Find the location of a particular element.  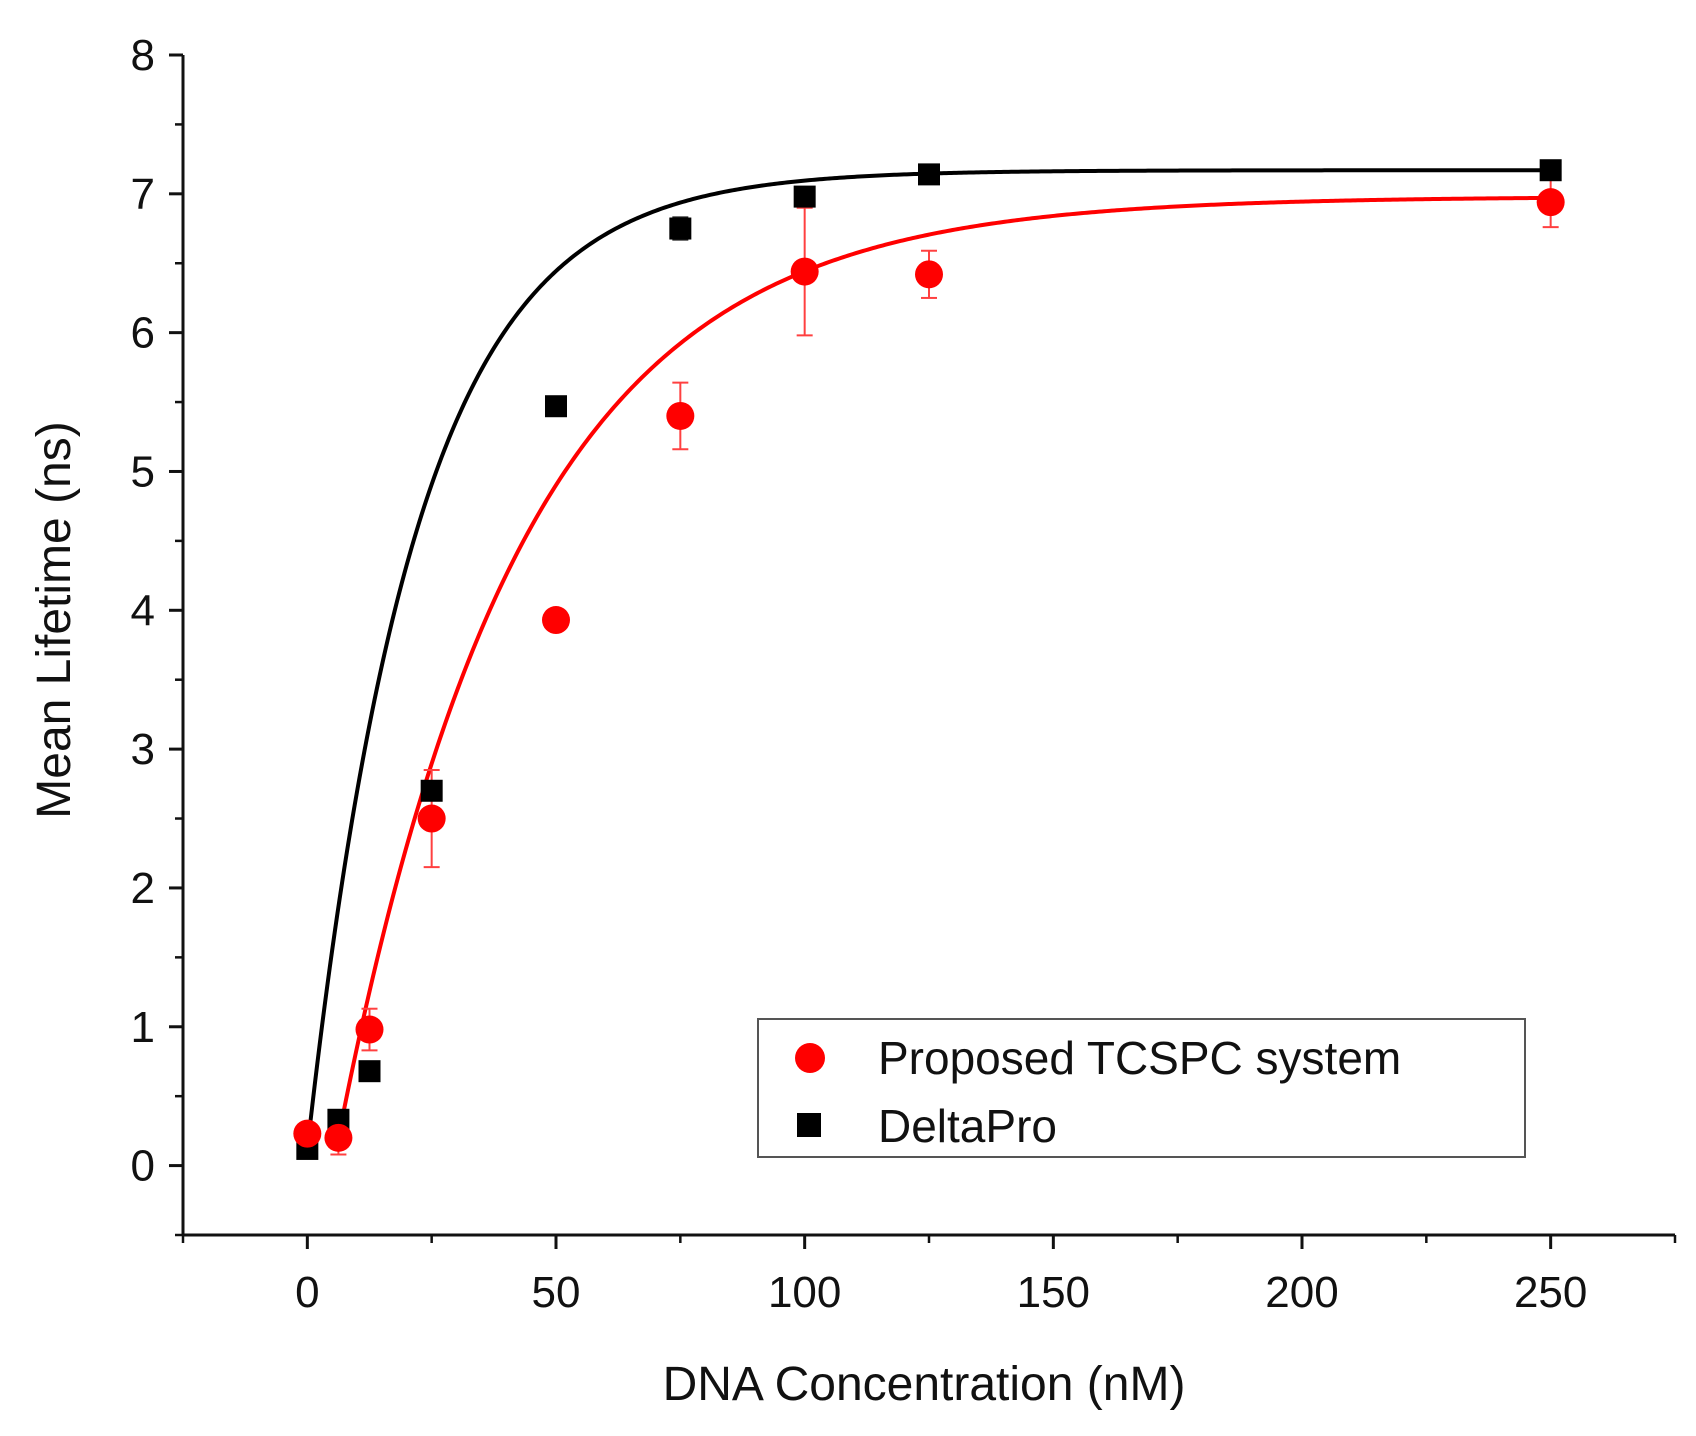

y-tick-label: 0 is located at coordinates (143, 1166).